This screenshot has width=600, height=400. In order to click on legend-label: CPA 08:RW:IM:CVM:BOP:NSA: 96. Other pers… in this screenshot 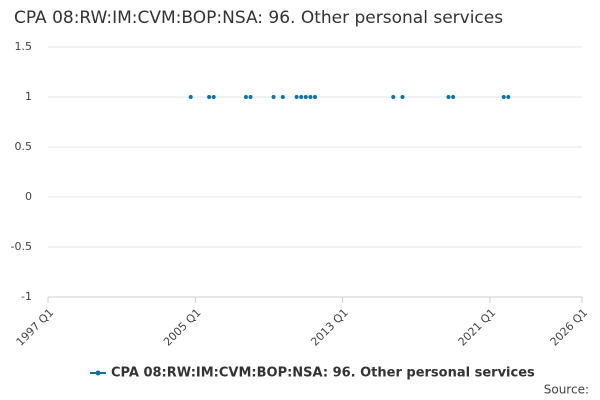, I will do `click(323, 373)`.